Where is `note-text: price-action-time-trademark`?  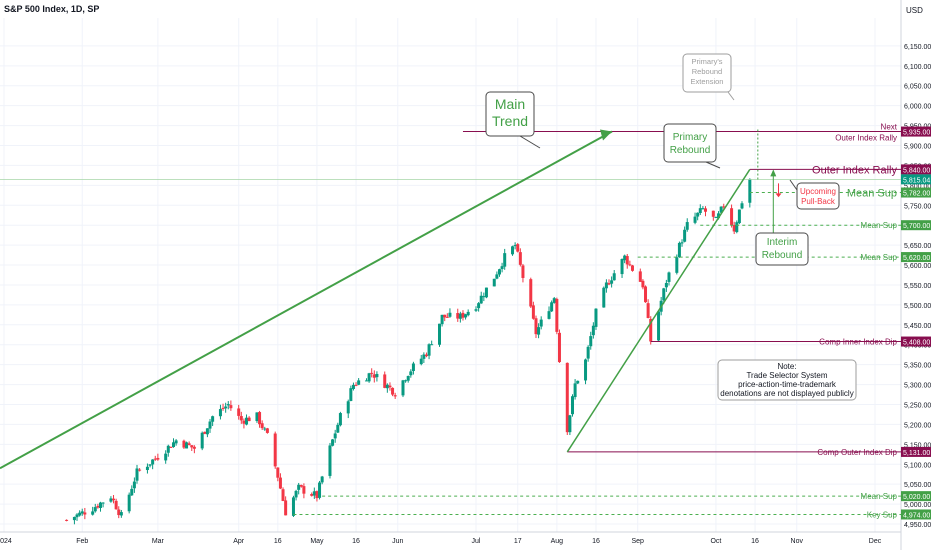 note-text: price-action-time-trademark is located at coordinates (787, 384).